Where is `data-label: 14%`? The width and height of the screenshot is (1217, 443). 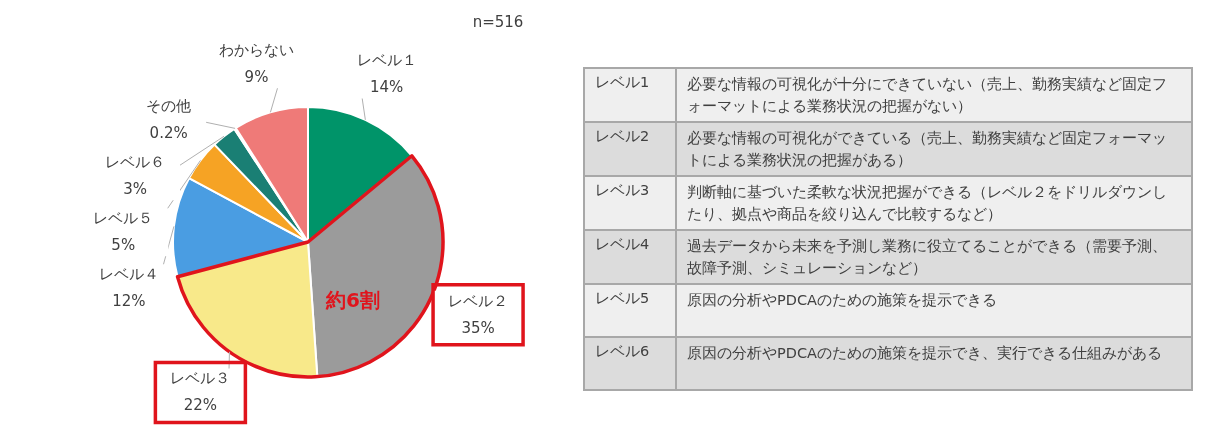 data-label: 14% is located at coordinates (386, 87).